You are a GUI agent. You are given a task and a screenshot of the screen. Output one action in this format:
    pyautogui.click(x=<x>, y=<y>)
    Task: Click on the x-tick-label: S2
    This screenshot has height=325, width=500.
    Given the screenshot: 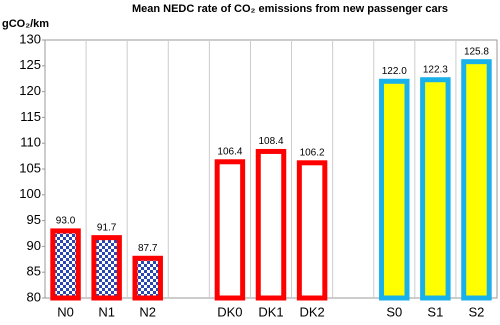 What is the action you would take?
    pyautogui.click(x=477, y=311)
    